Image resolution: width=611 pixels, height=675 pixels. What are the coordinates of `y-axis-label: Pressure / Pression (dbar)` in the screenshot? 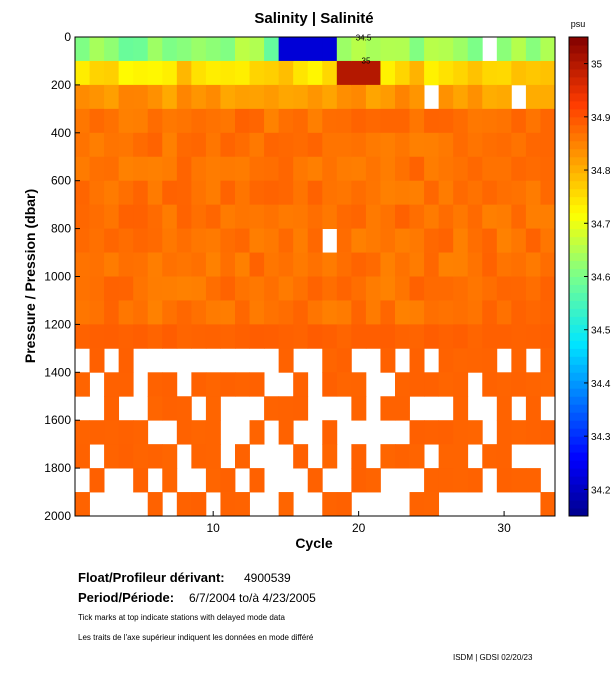 It's located at (30, 276).